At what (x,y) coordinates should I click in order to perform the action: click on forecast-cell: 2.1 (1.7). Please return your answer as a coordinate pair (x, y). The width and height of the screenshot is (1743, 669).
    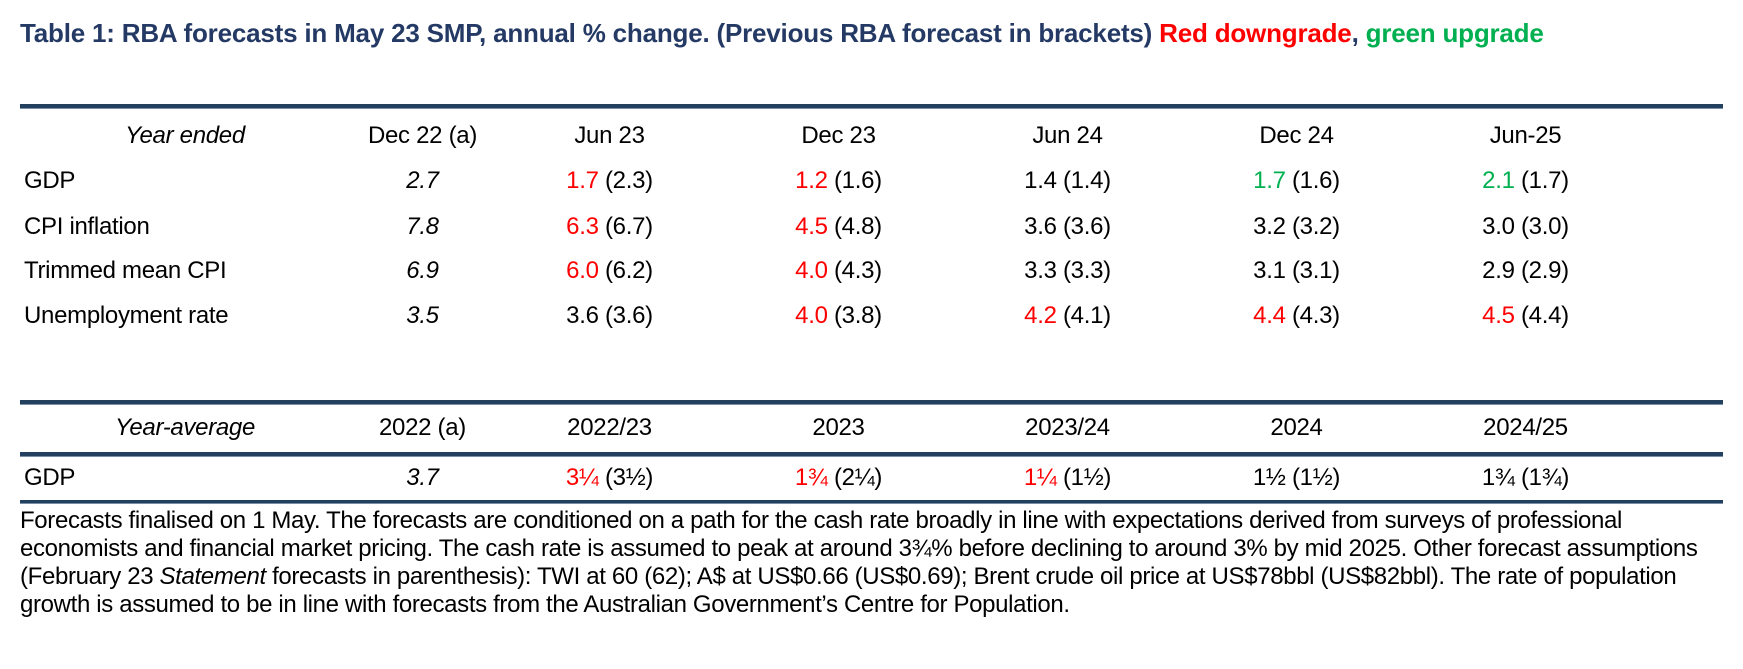
    Looking at the image, I should click on (1525, 181).